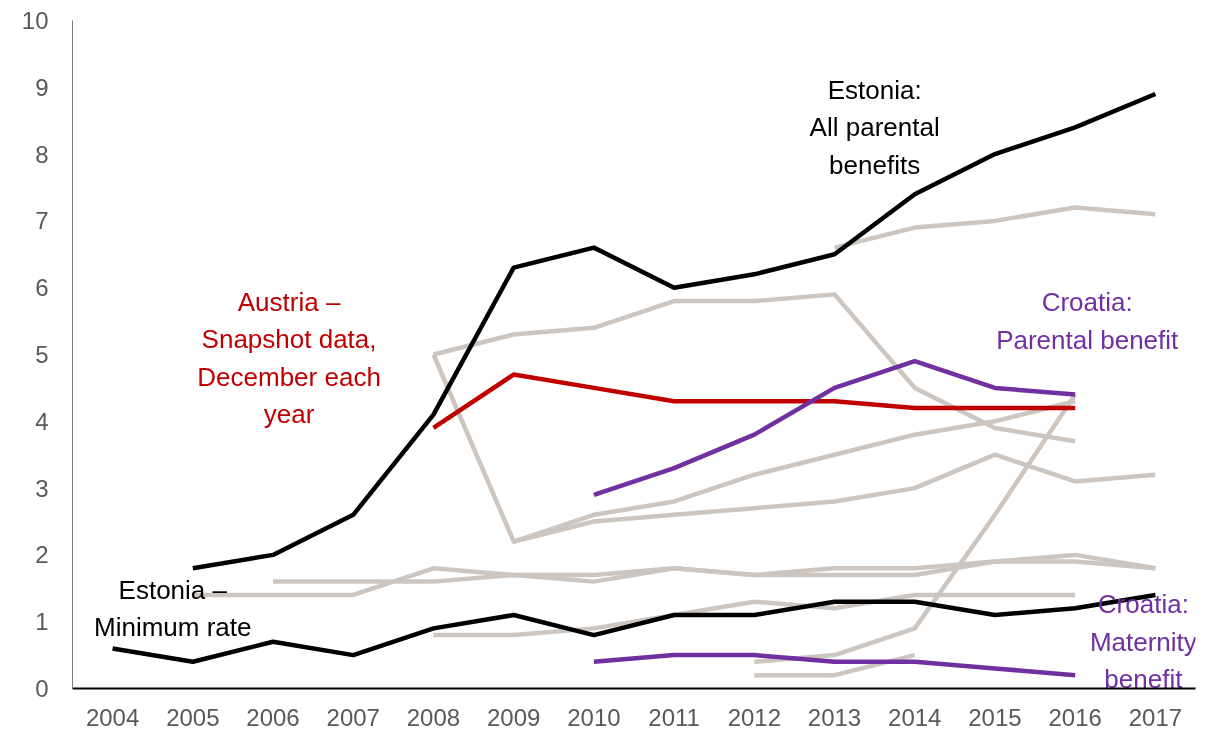 Image resolution: width=1222 pixels, height=741 pixels. What do you see at coordinates (42, 221) in the screenshot?
I see `y-tick-label: 7` at bounding box center [42, 221].